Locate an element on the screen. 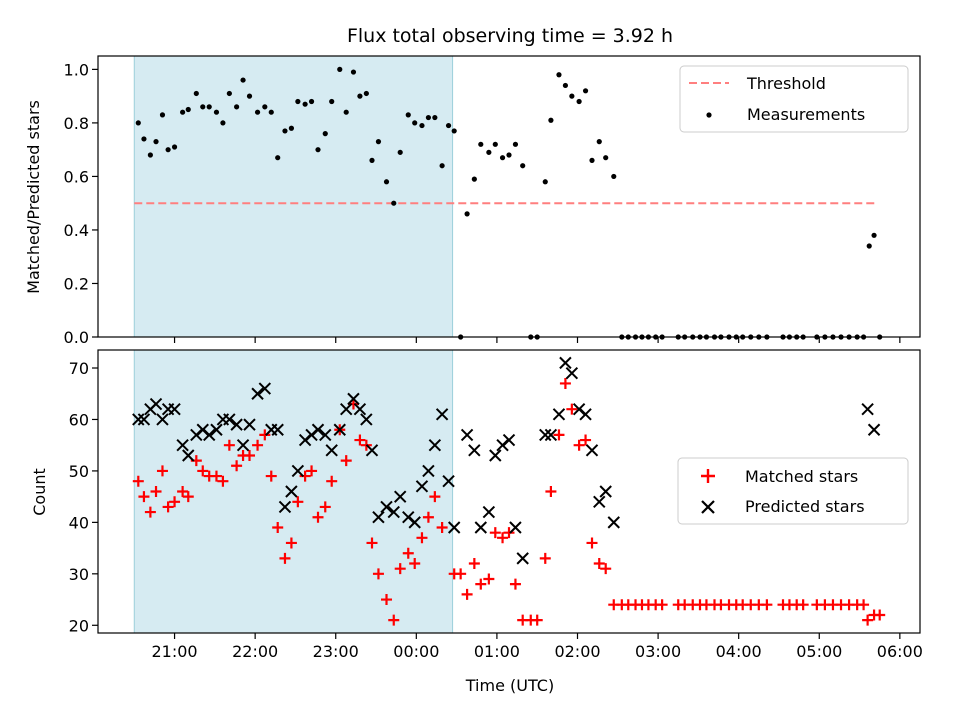 Image resolution: width=960 pixels, height=720 pixels. legend-measurements-label: Measurements is located at coordinates (806, 114).